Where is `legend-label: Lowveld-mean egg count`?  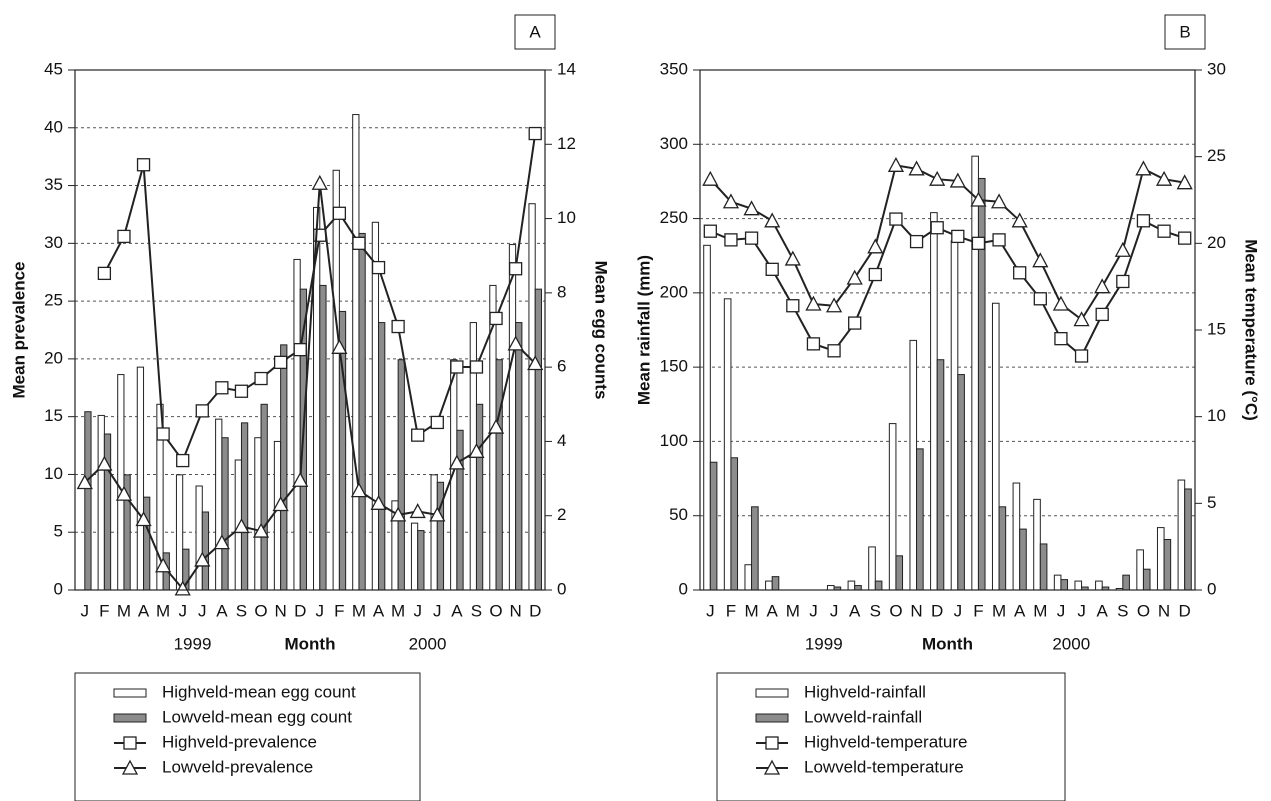
legend-label: Lowveld-mean egg count is located at coordinates (257, 716).